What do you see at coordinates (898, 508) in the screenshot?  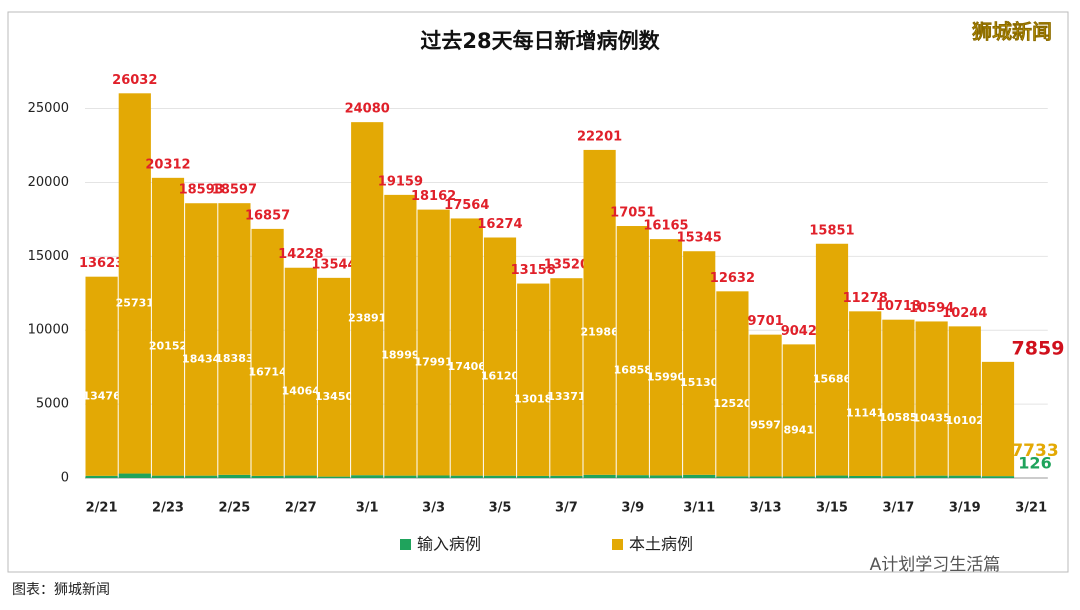 I see `x-tick-label: 3/17` at bounding box center [898, 508].